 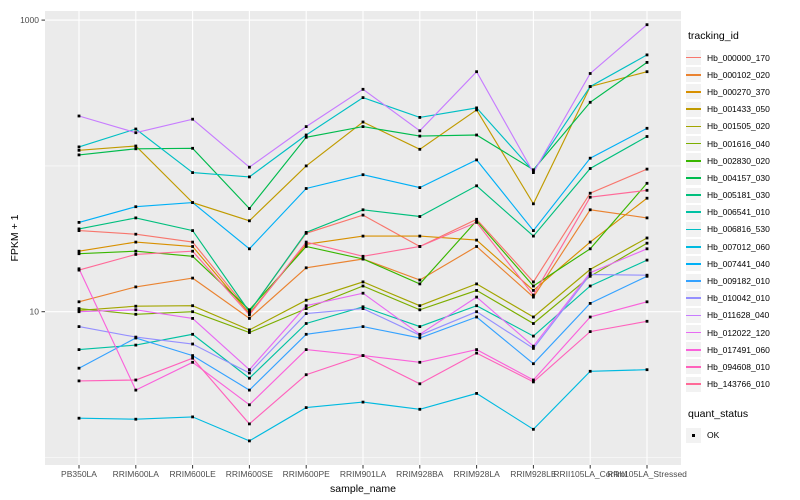 I want to click on legend-item-Hb_010042_010: Hb_010042_010, so click(x=742, y=298).